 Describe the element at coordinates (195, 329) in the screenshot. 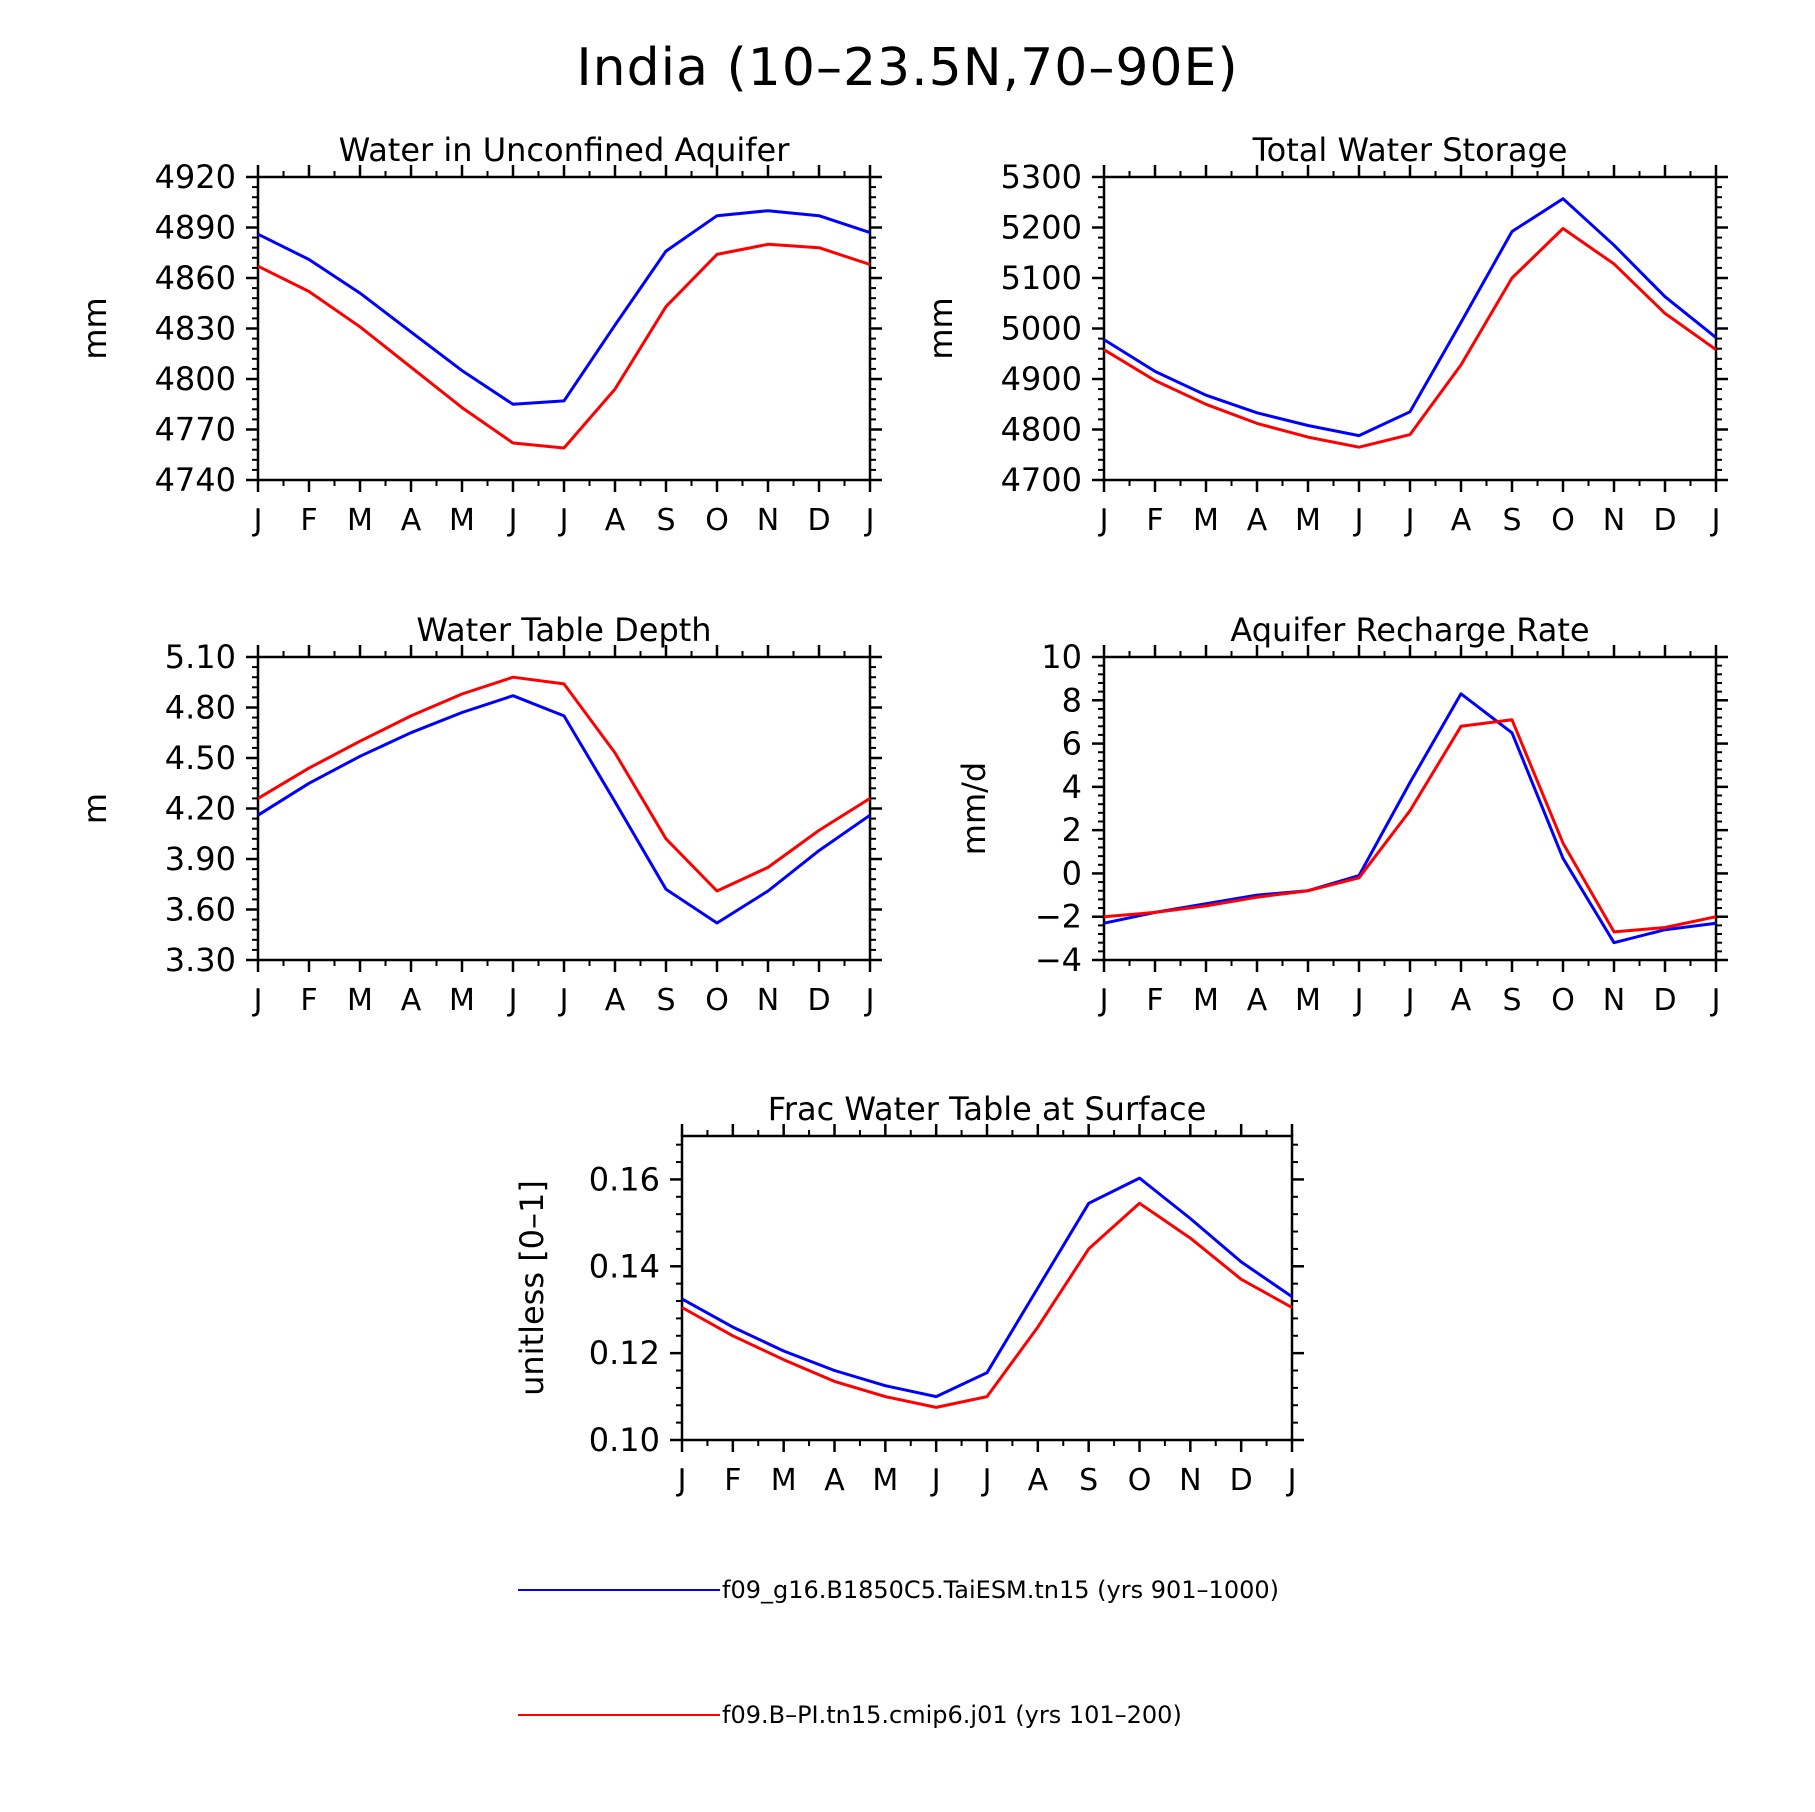

I see `y-tick-label: 4830` at that location.